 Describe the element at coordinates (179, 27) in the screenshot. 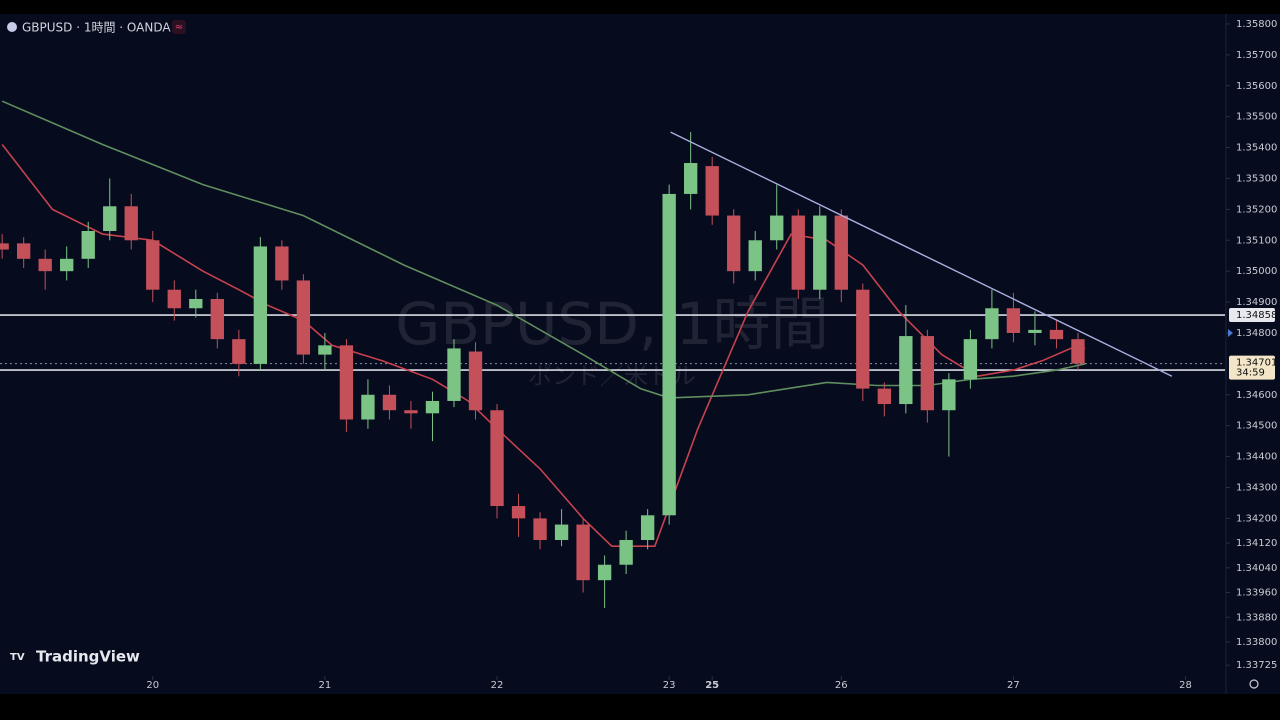

I see `status-icon-glyph: ≈` at that location.